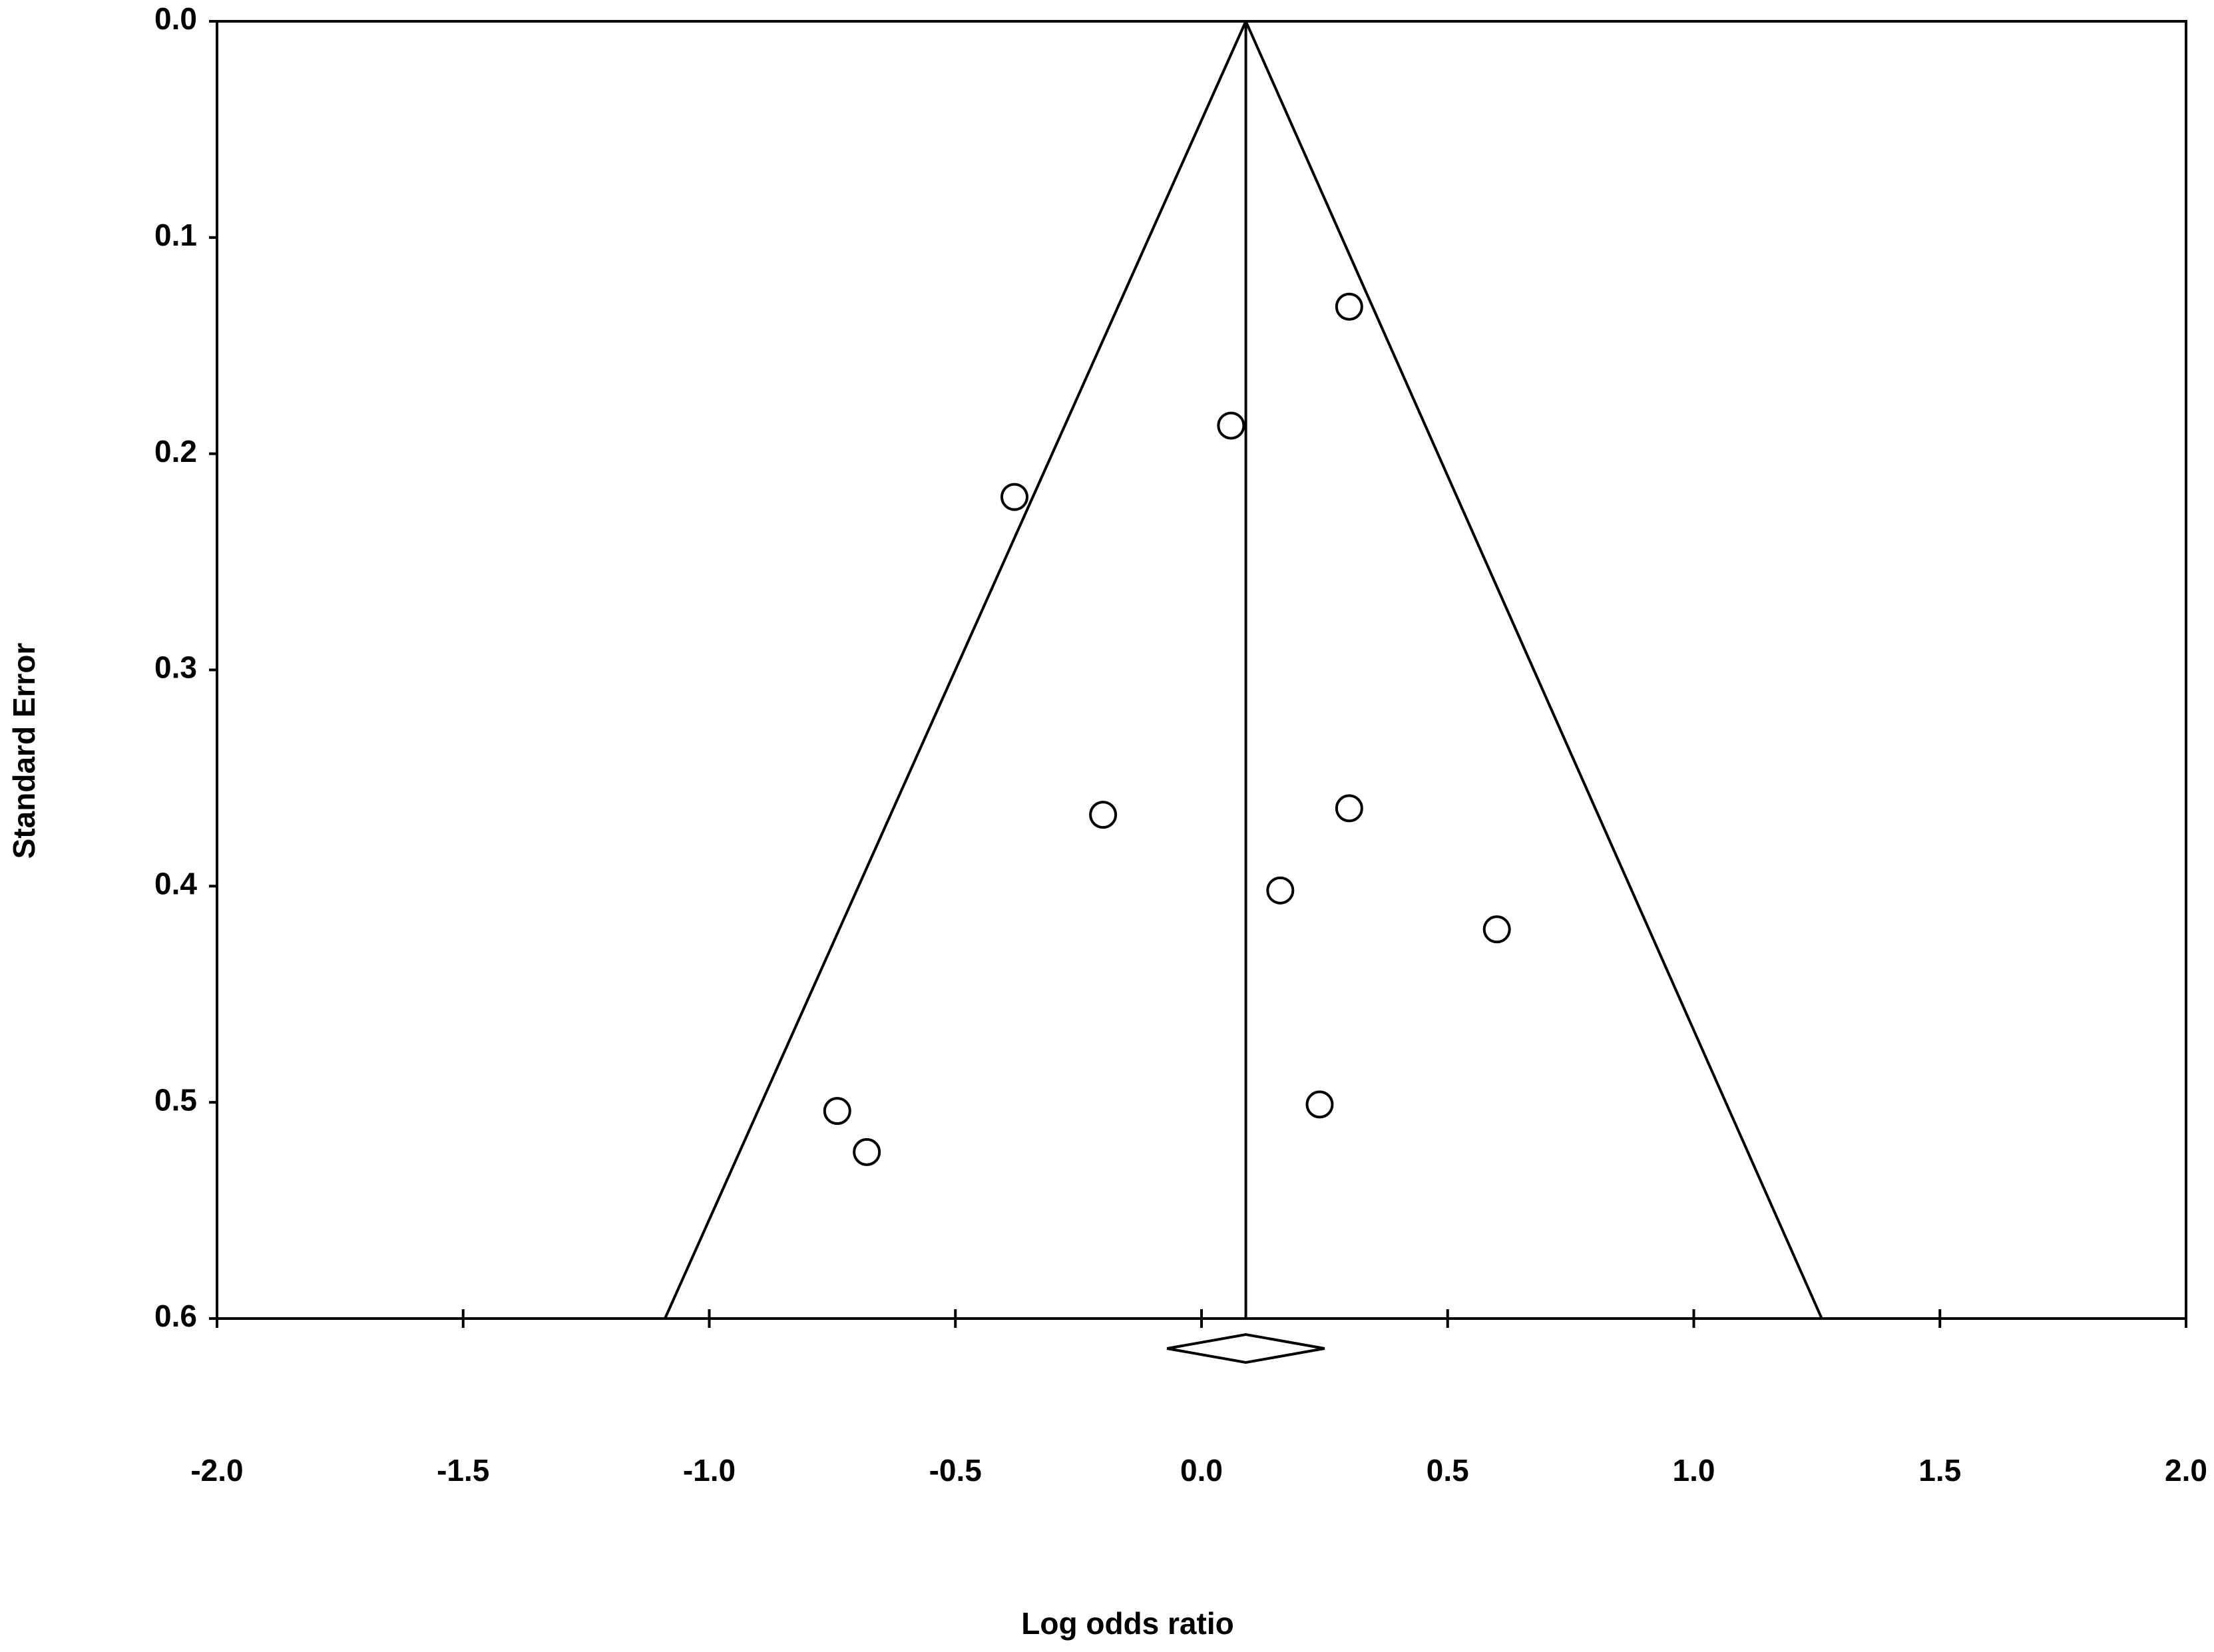 This screenshot has height=1652, width=2214. Describe the element at coordinates (175, 235) in the screenshot. I see `y-tick-label: 0.1` at that location.